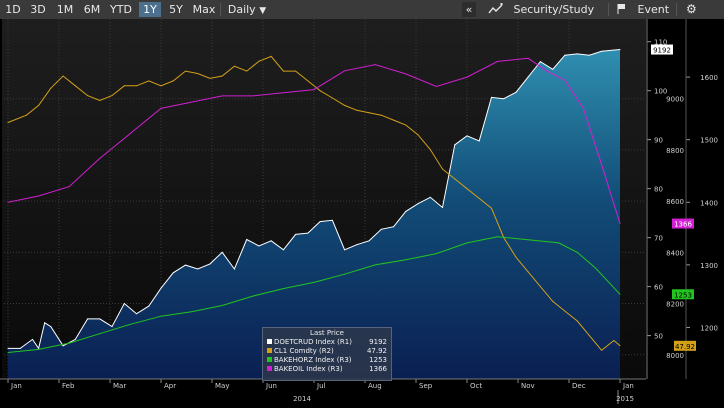  Describe the element at coordinates (204, 9) in the screenshot. I see `range-button-max: Max` at that location.